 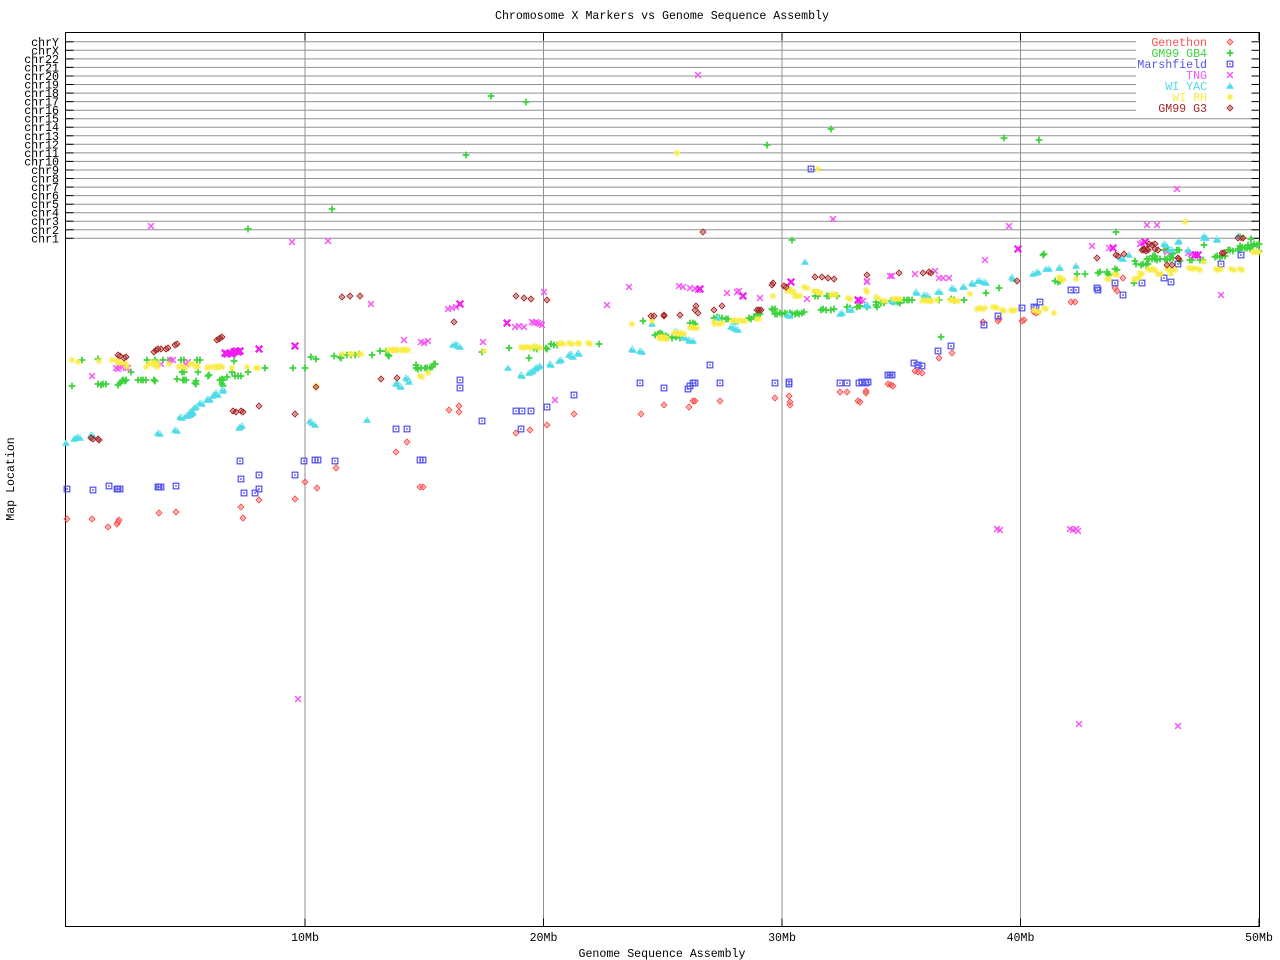 I want to click on svg-text: chr12, so click(x=41, y=145).